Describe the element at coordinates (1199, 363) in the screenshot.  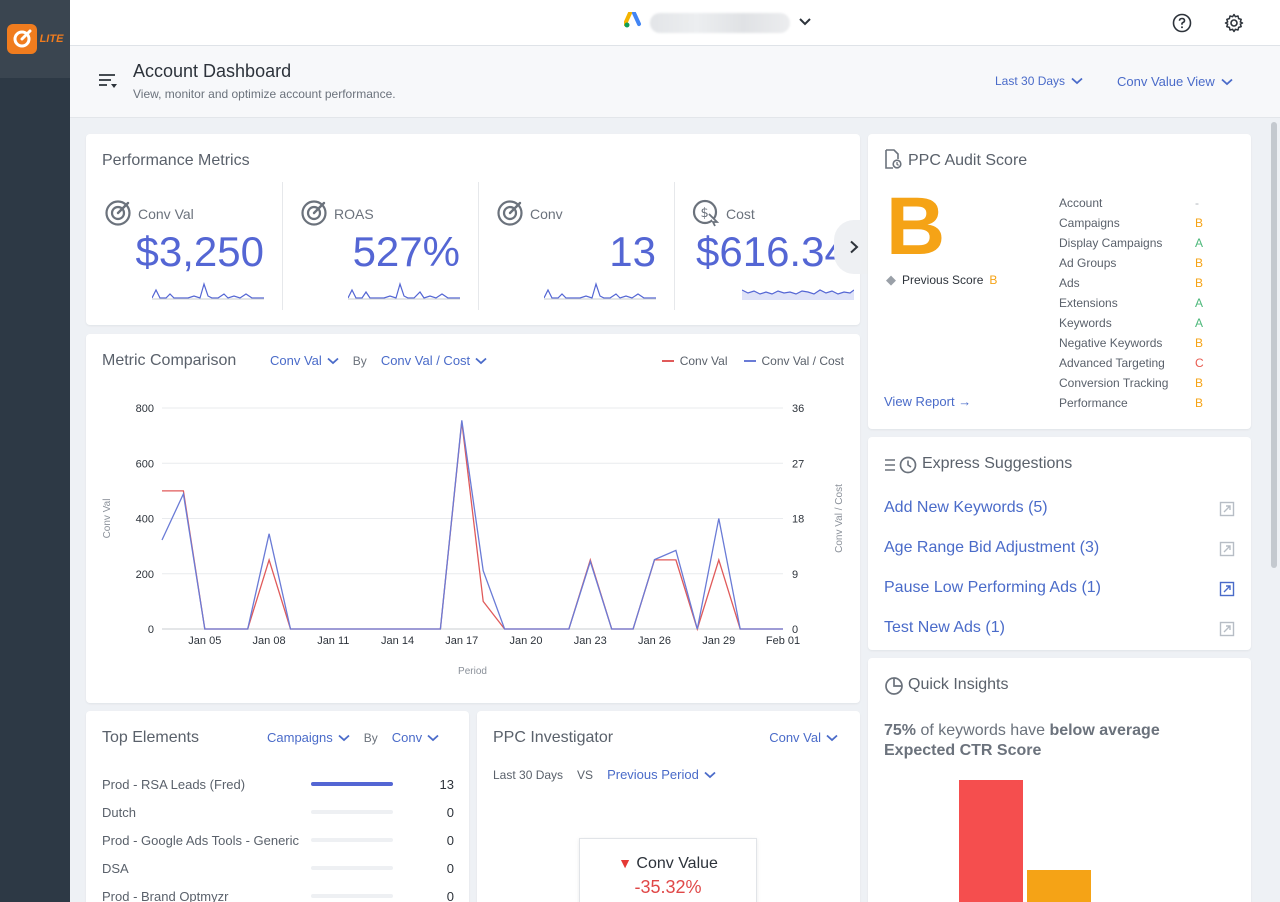
I see `audit-row-grade: C` at that location.